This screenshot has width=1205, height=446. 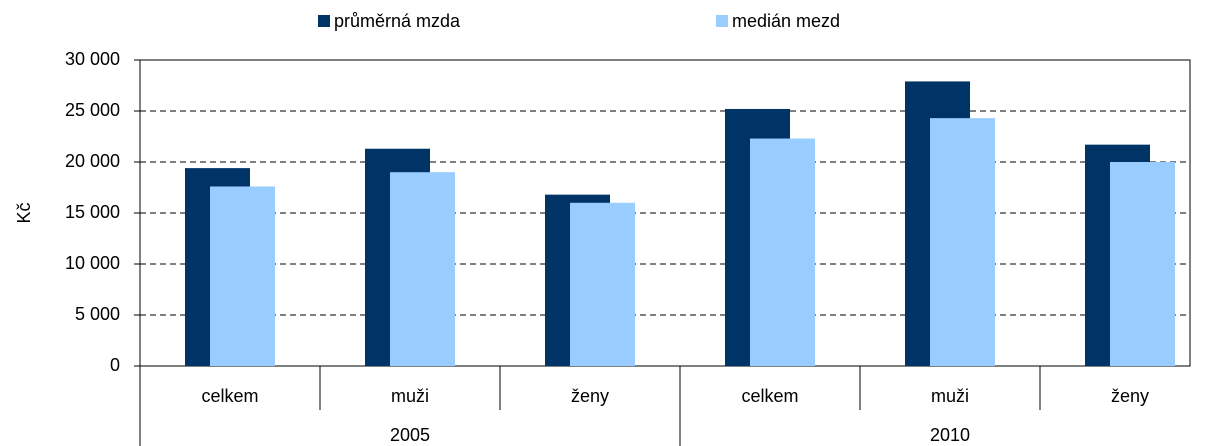 What do you see at coordinates (97, 314) in the screenshot?
I see `y-tick-label: 5 000` at bounding box center [97, 314].